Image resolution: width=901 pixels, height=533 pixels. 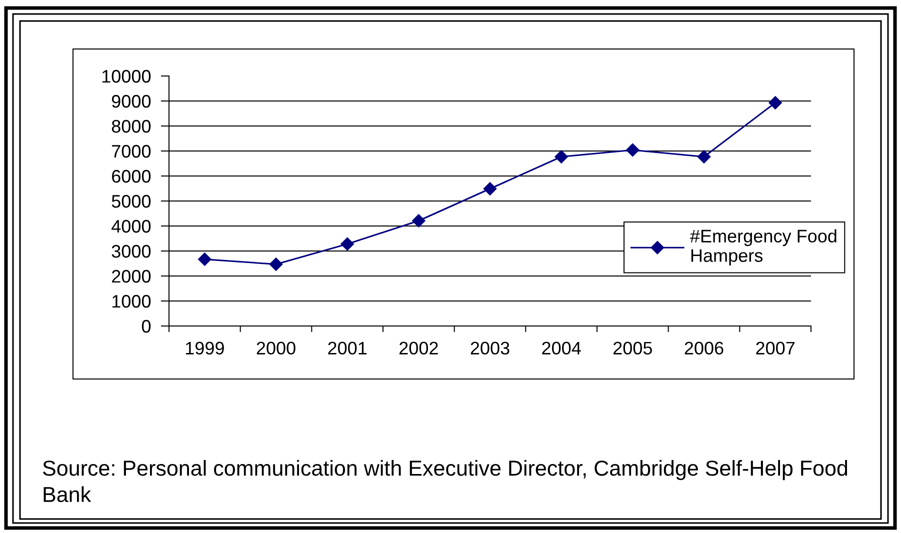 What do you see at coordinates (445, 481) in the screenshot?
I see `source-note: Source: Personal communication with Executive Director, Cambridge Self-Help Food Bank` at bounding box center [445, 481].